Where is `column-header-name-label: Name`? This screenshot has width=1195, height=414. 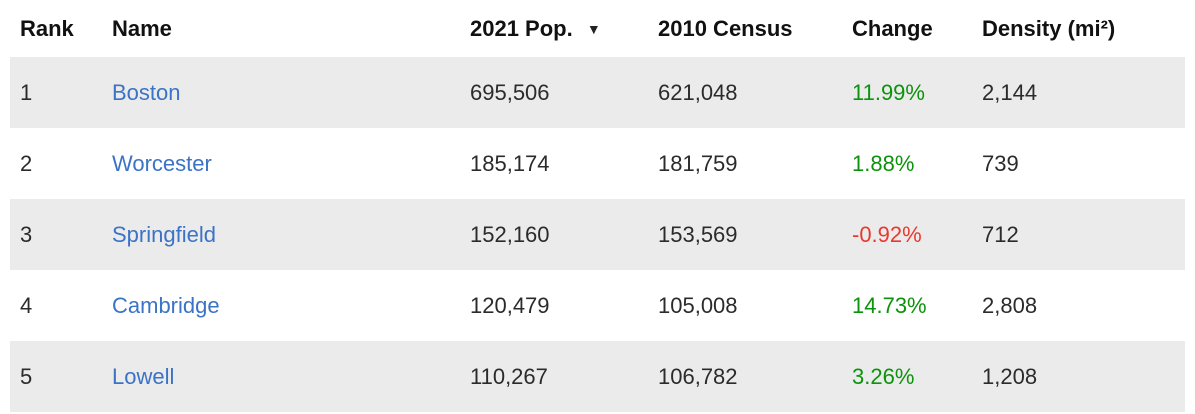
column-header-name-label: Name is located at coordinates (142, 28).